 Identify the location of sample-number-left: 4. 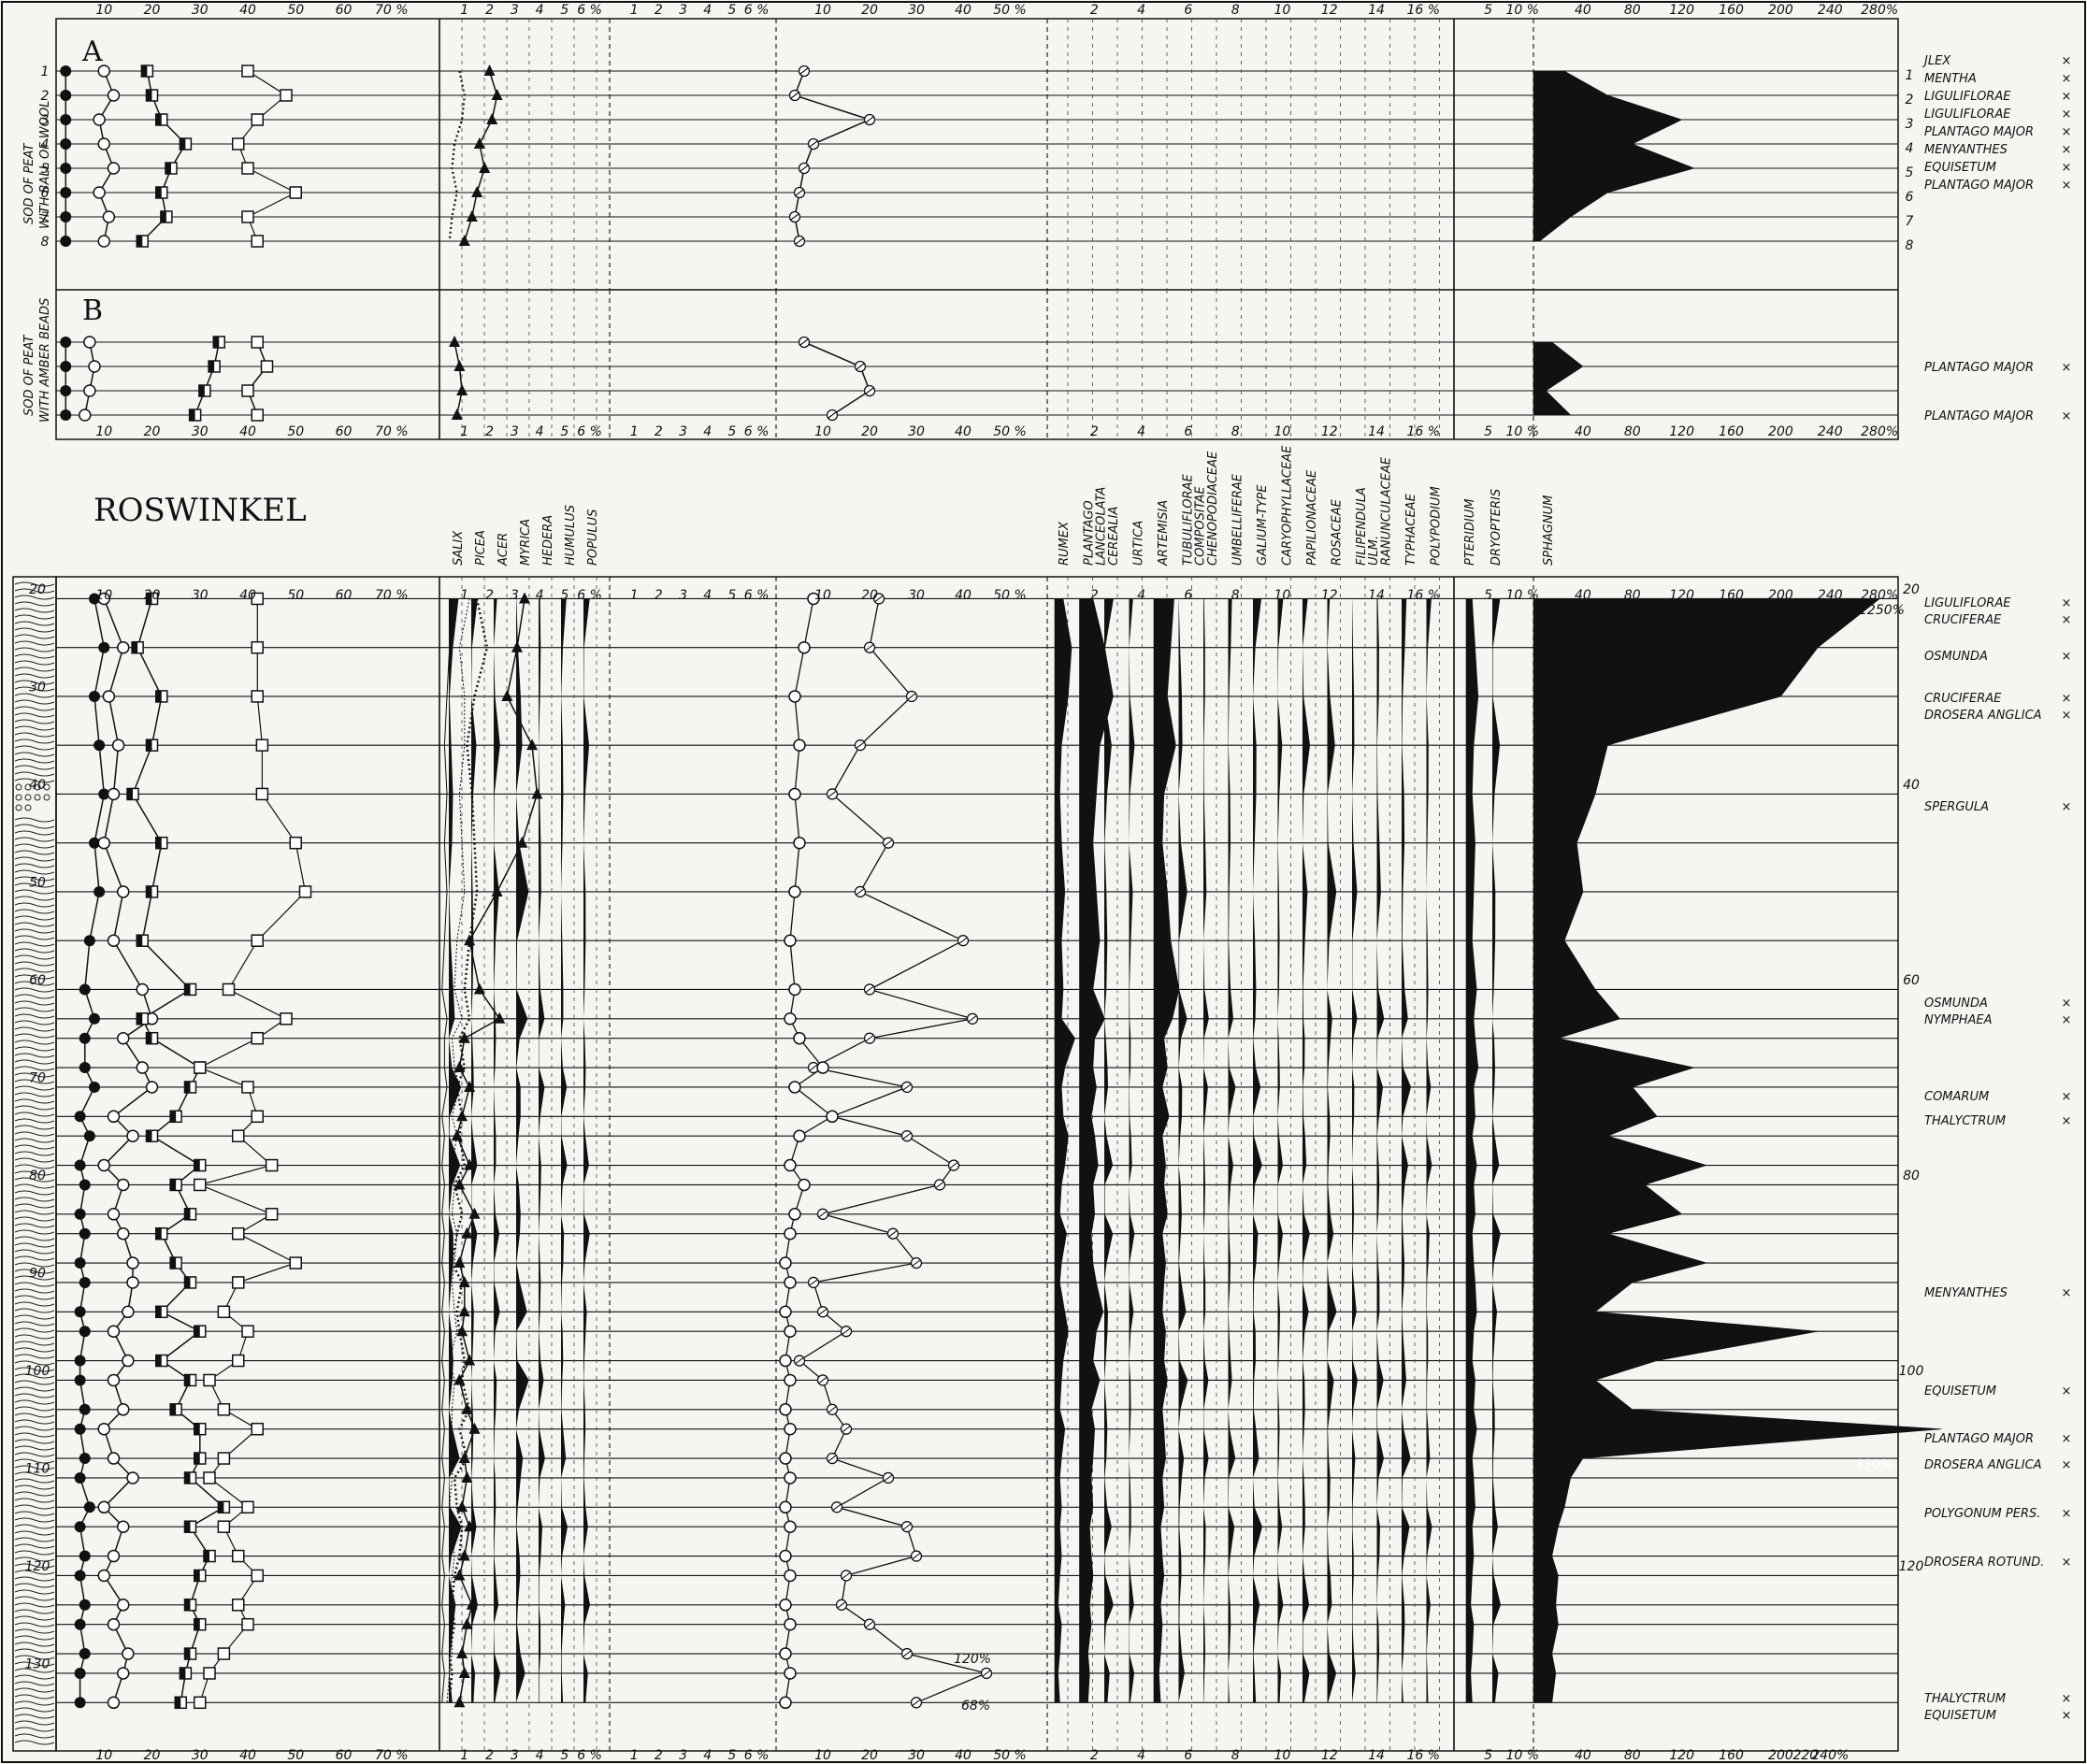
(45, 144).